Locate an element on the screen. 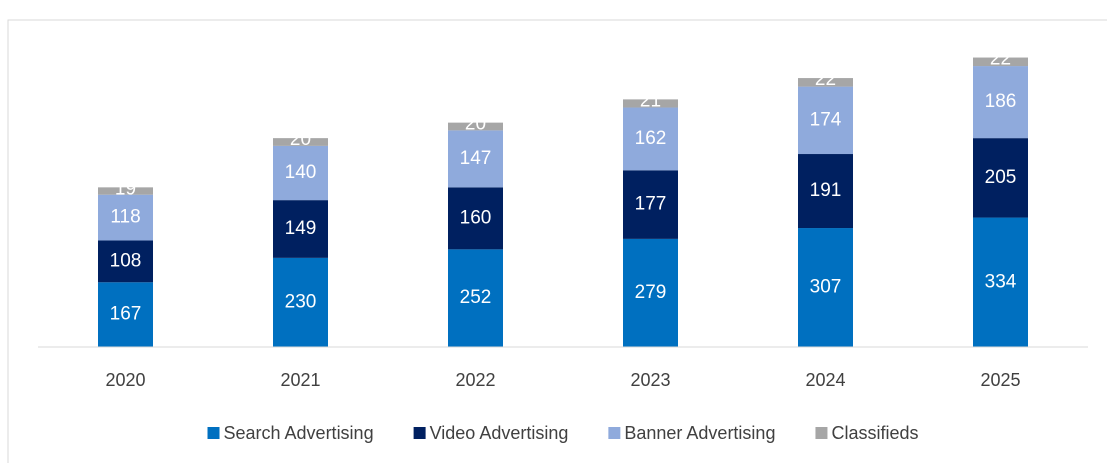 The height and width of the screenshot is (463, 1107). data-label: 147 is located at coordinates (476, 158).